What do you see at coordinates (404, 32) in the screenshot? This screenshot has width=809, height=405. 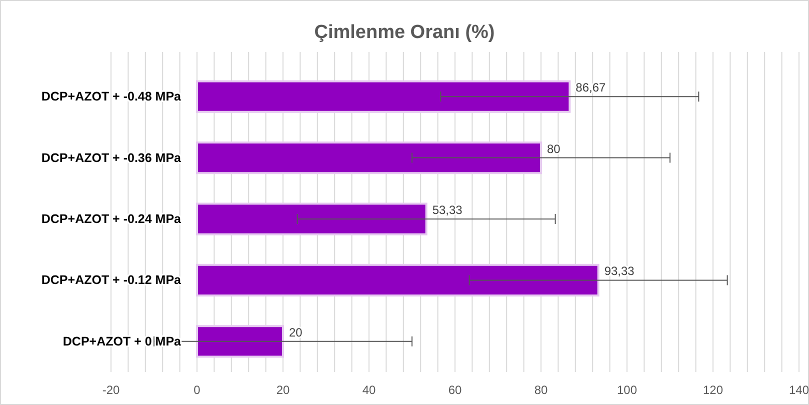 I see `chart-title: Çimlenme Oranı (%)` at bounding box center [404, 32].